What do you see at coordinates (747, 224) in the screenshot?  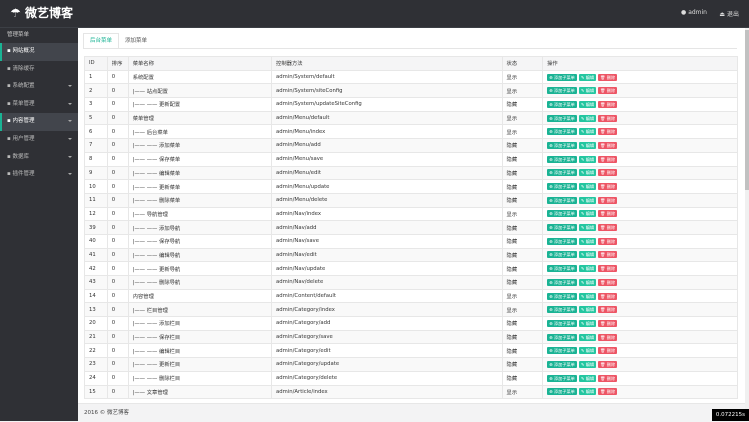 I see `scrollbar` at bounding box center [747, 224].